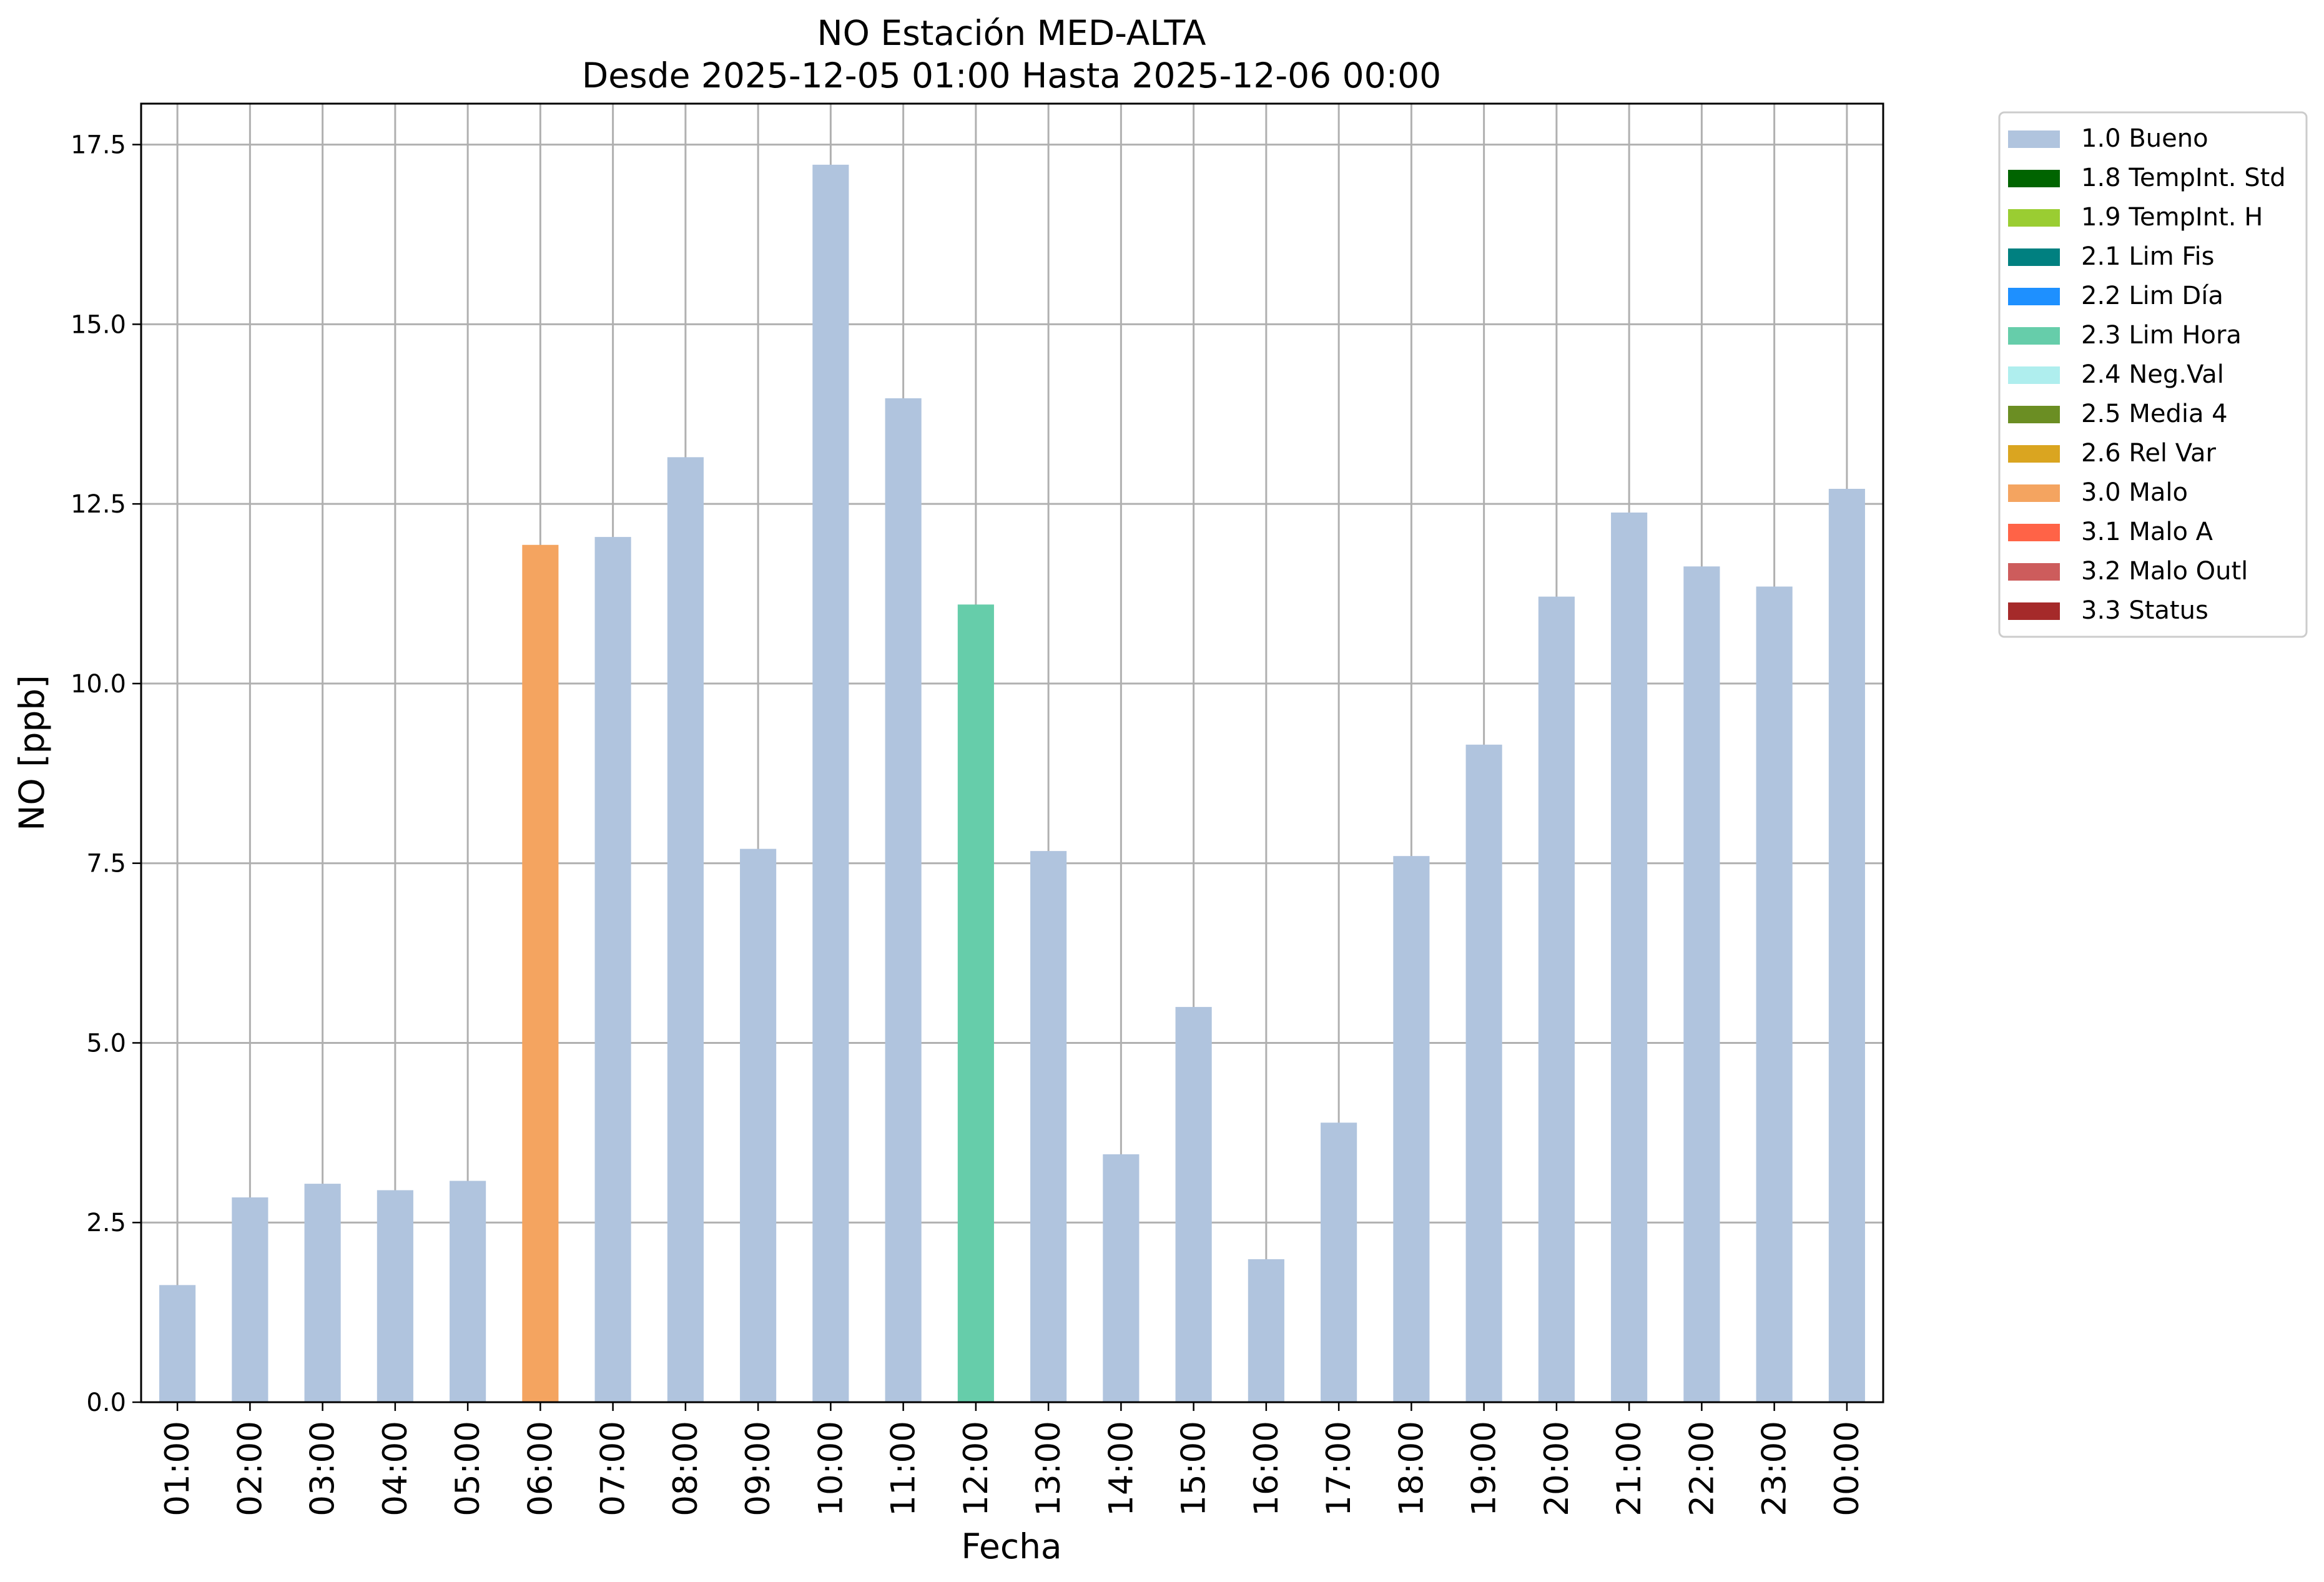 The height and width of the screenshot is (1582, 2324). I want to click on x-tick-label: 08:00, so click(686, 1468).